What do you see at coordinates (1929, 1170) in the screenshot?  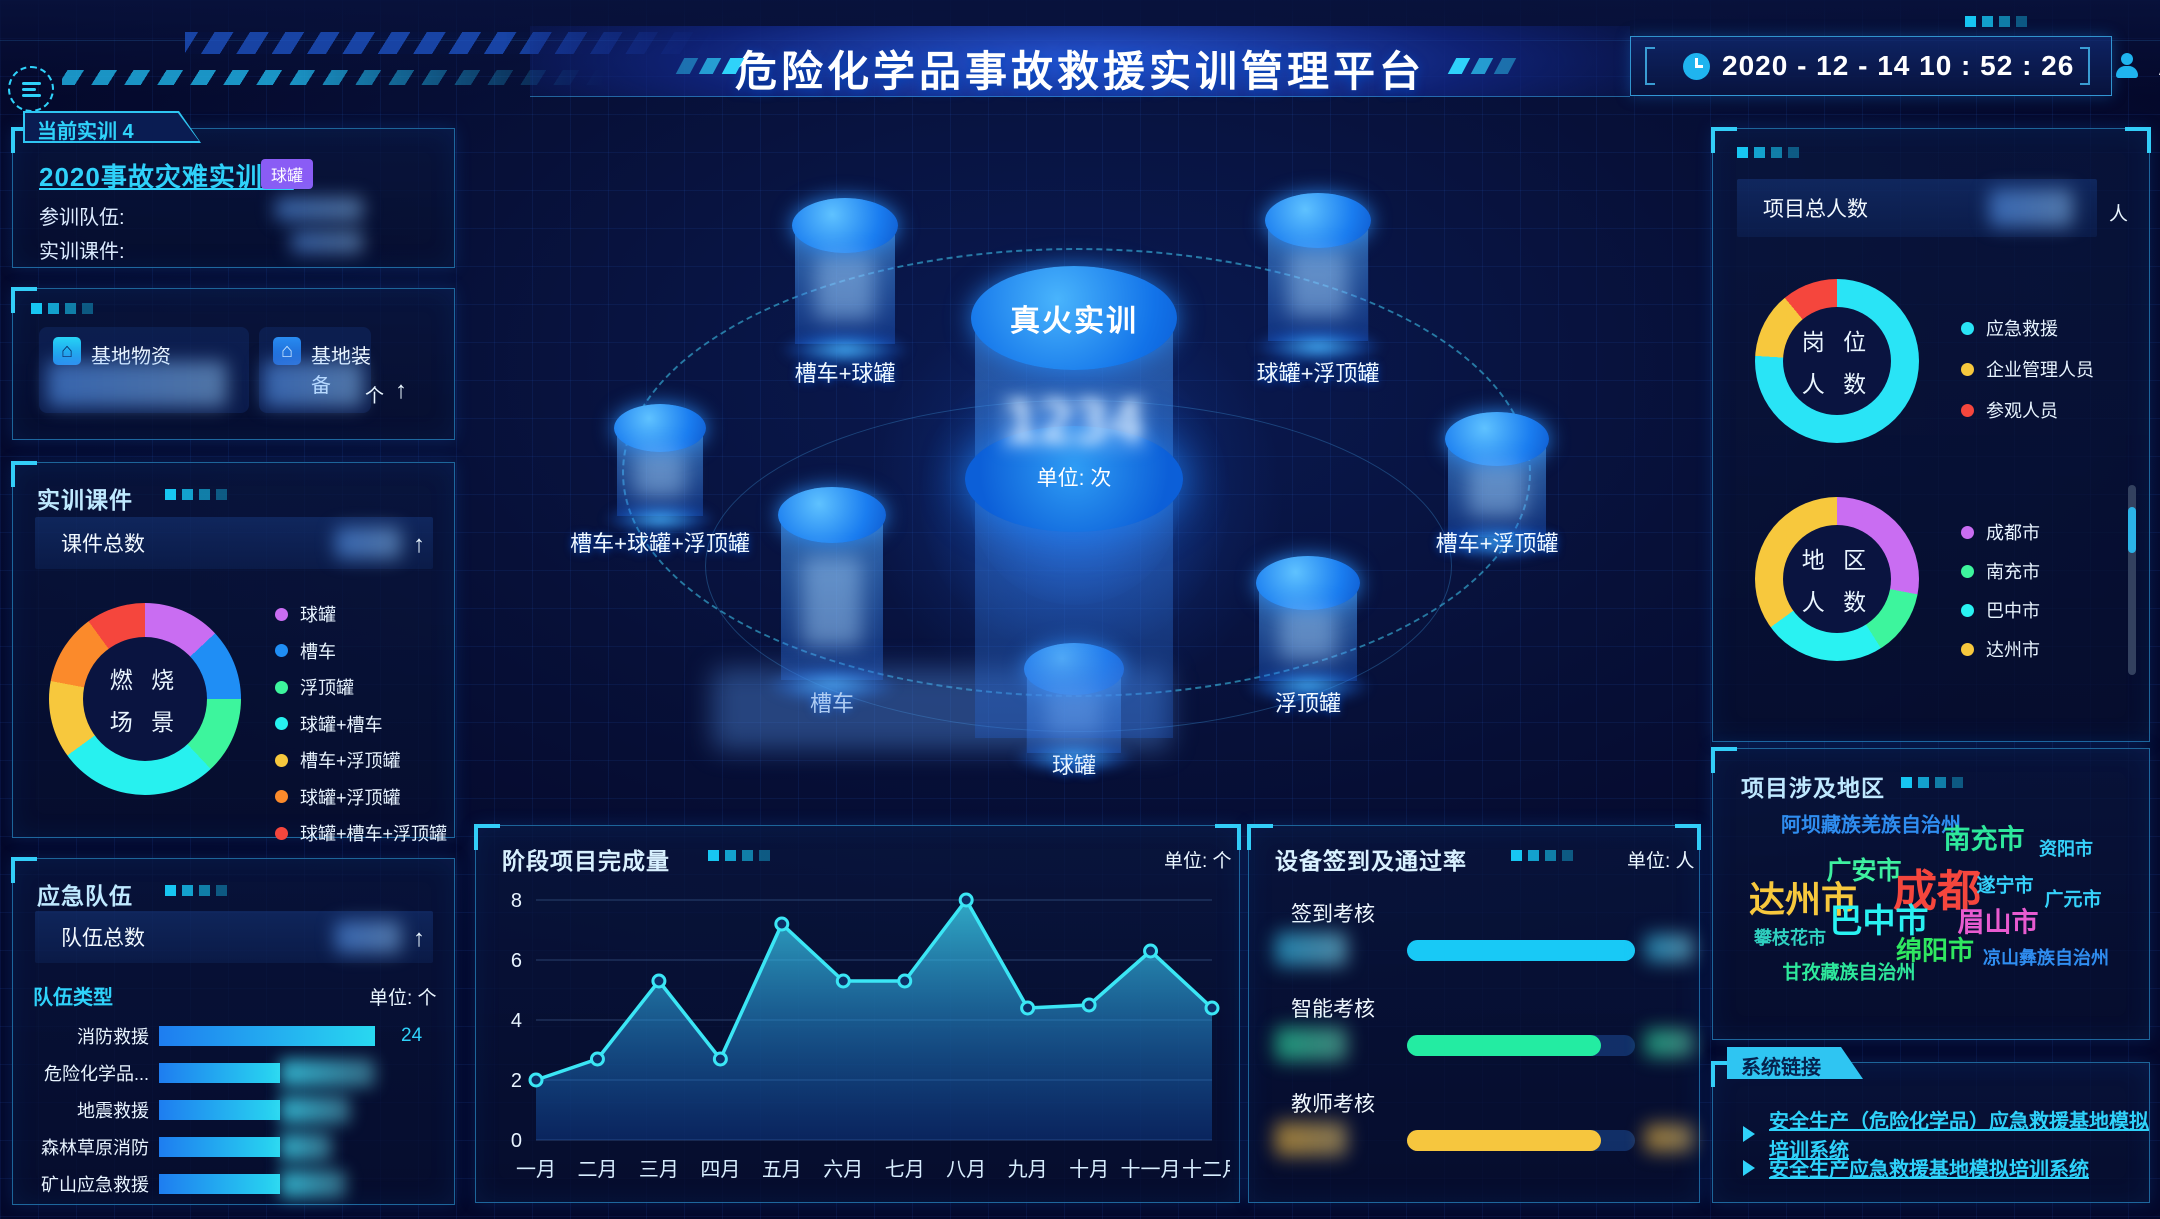 I see `system-link: 安全生产应急救援基地模拟培训系统` at bounding box center [1929, 1170].